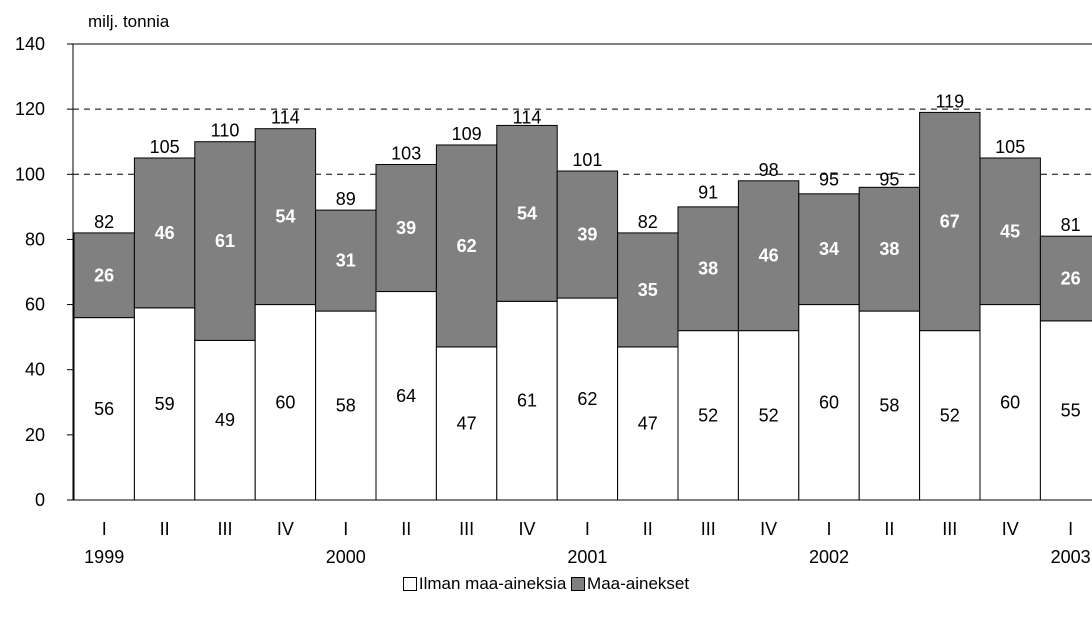  I want to click on data-label-ilman-4: 58, so click(346, 406).